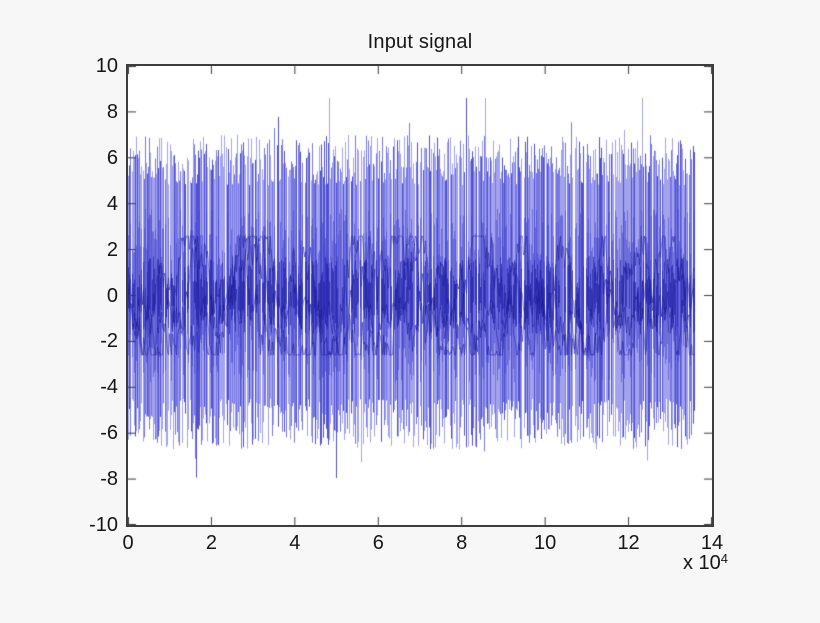  What do you see at coordinates (109, 433) in the screenshot?
I see `y-axis-tick-label: -6` at bounding box center [109, 433].